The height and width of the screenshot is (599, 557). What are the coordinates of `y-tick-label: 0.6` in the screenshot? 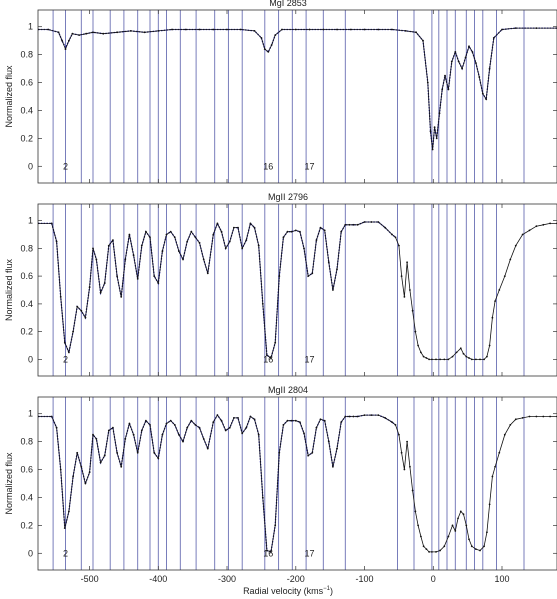 It's located at (26, 276).